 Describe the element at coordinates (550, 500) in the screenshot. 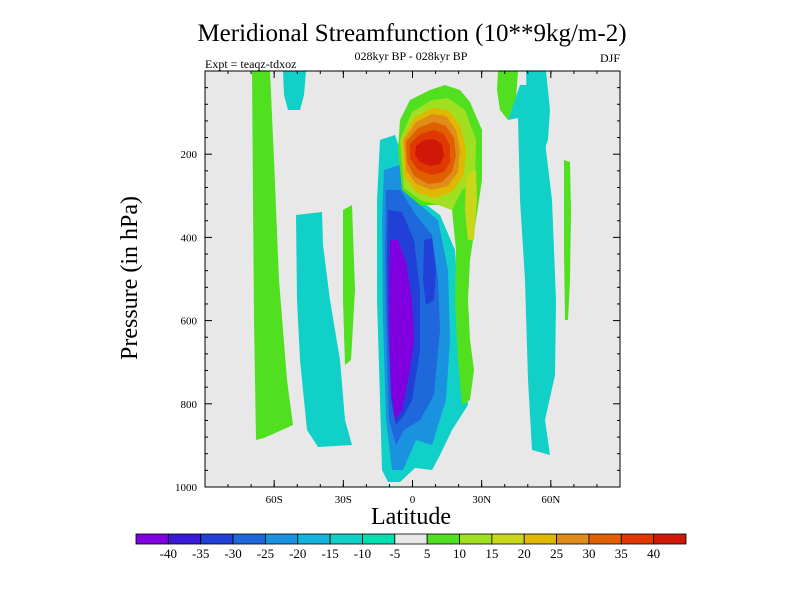

I see `x-tick-label: 60N` at that location.